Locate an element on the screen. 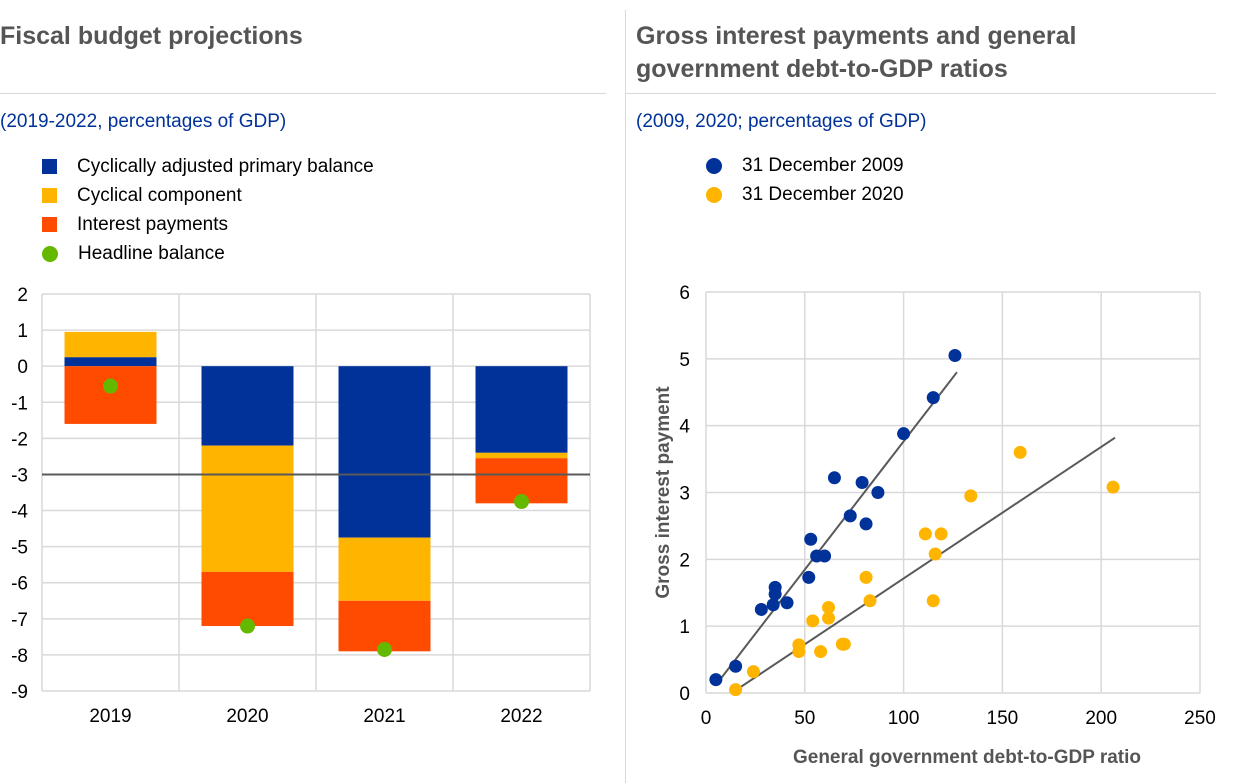 The height and width of the screenshot is (783, 1240). legend-label-cyclical: Cyclical component is located at coordinates (159, 195).